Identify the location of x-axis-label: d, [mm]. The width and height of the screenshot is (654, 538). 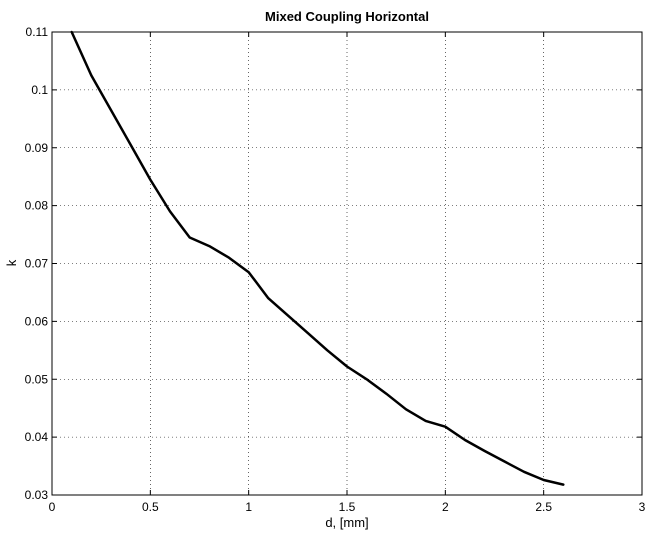
(346, 522).